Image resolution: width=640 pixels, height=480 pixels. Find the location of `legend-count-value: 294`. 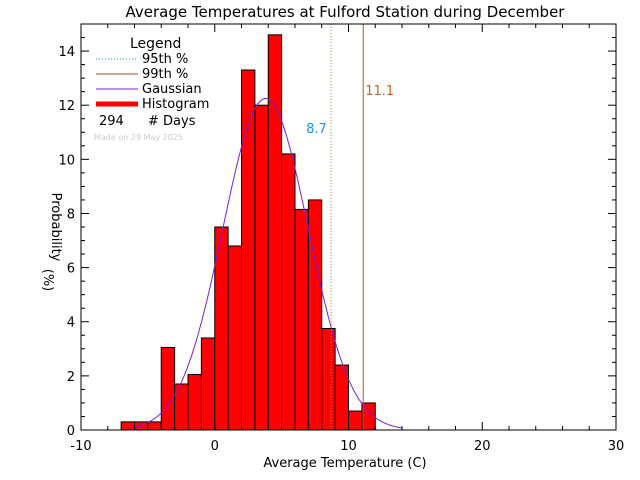

legend-count-value: 294 is located at coordinates (111, 121).